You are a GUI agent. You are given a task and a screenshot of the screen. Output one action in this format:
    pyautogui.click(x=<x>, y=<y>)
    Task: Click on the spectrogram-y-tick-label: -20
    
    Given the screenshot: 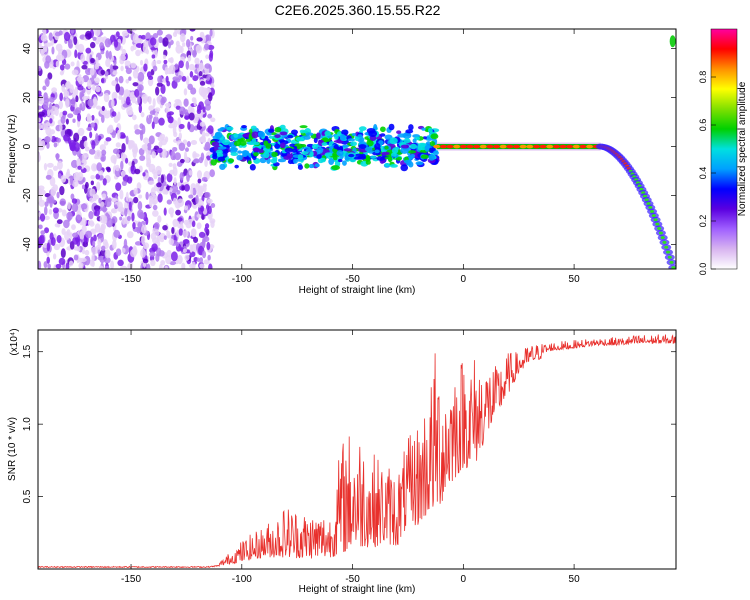 What is the action you would take?
    pyautogui.click(x=27, y=195)
    